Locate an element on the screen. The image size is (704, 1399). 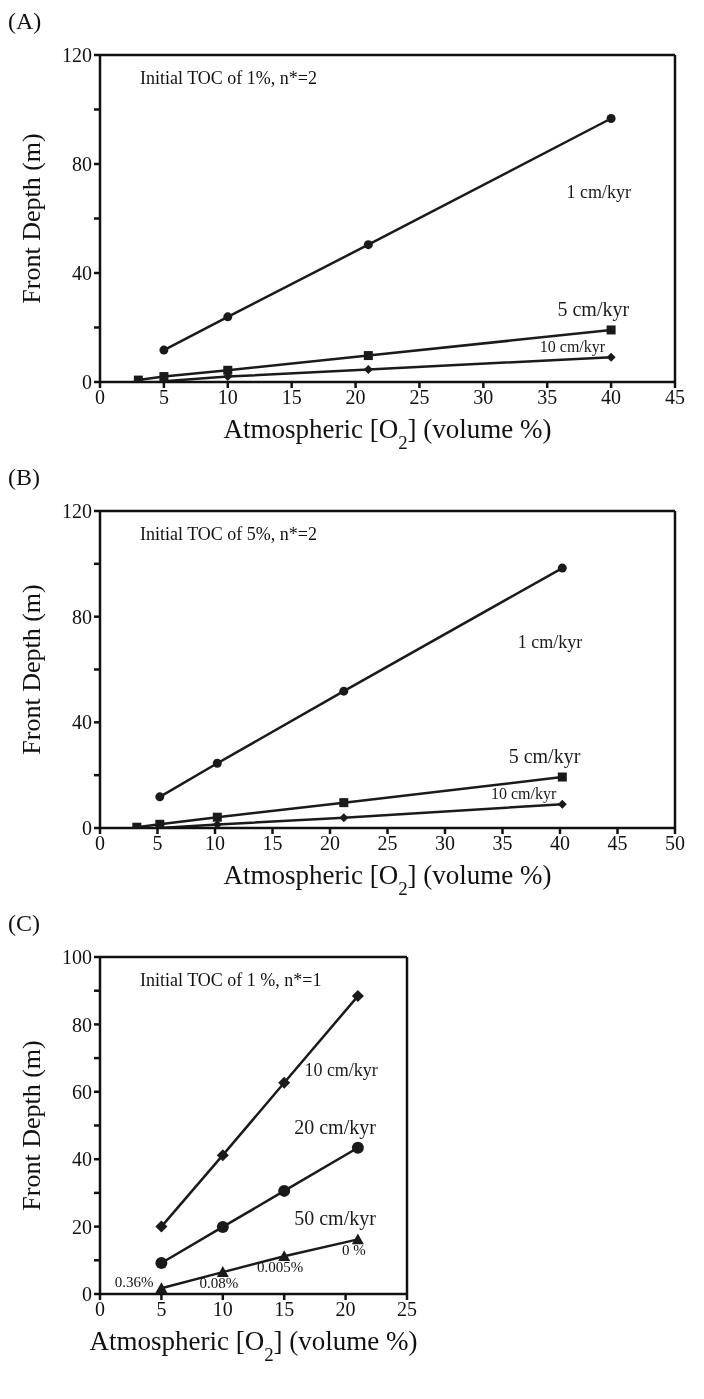
annotation: 0 % is located at coordinates (354, 1250).